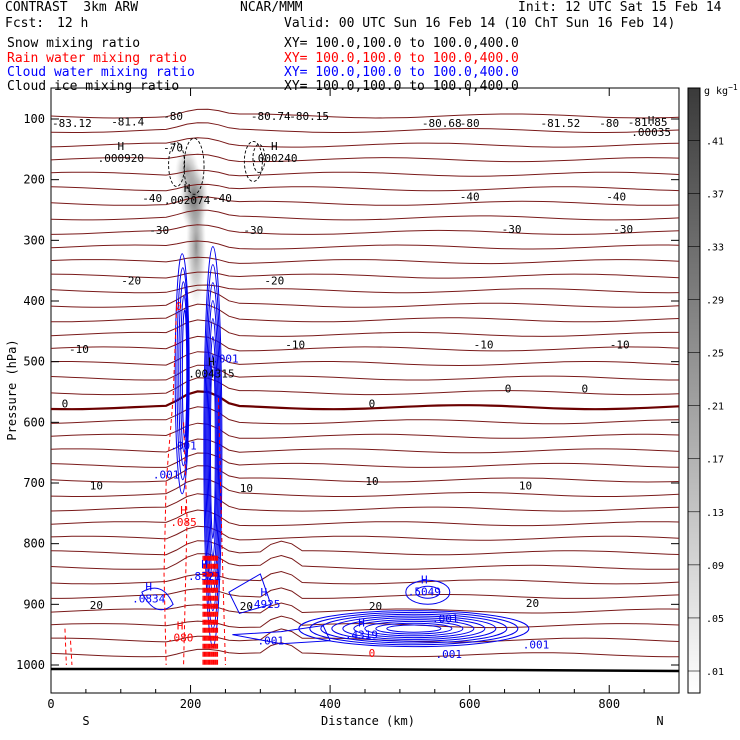 This screenshot has height=740, width=740. I want to click on maximum-value-label: .00035, so click(651, 132).